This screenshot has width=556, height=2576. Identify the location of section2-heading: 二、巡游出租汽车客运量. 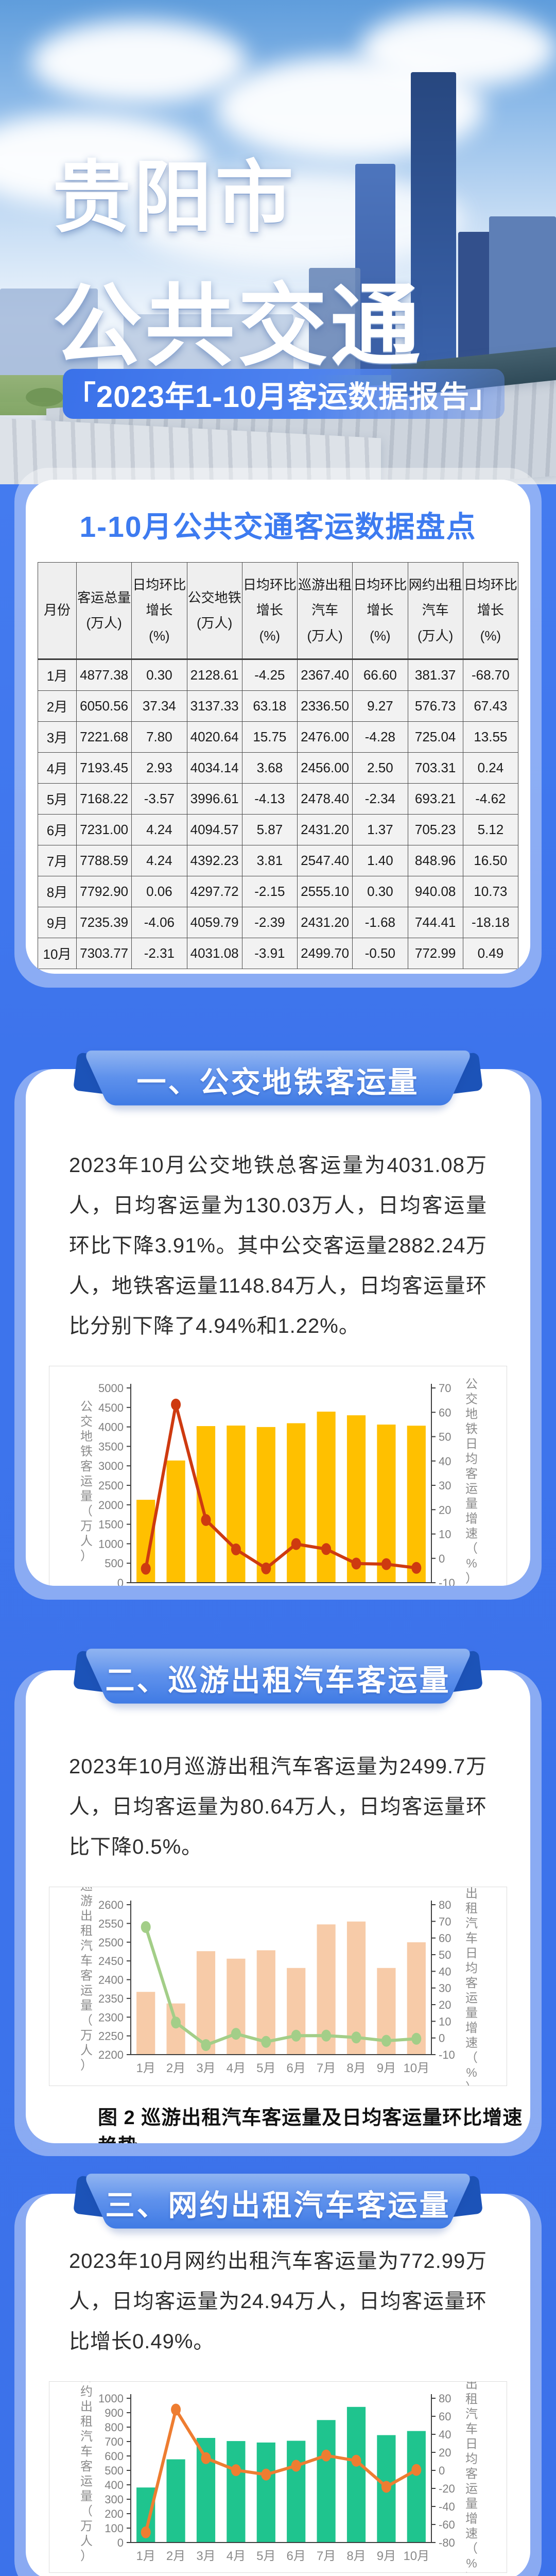
(278, 1680).